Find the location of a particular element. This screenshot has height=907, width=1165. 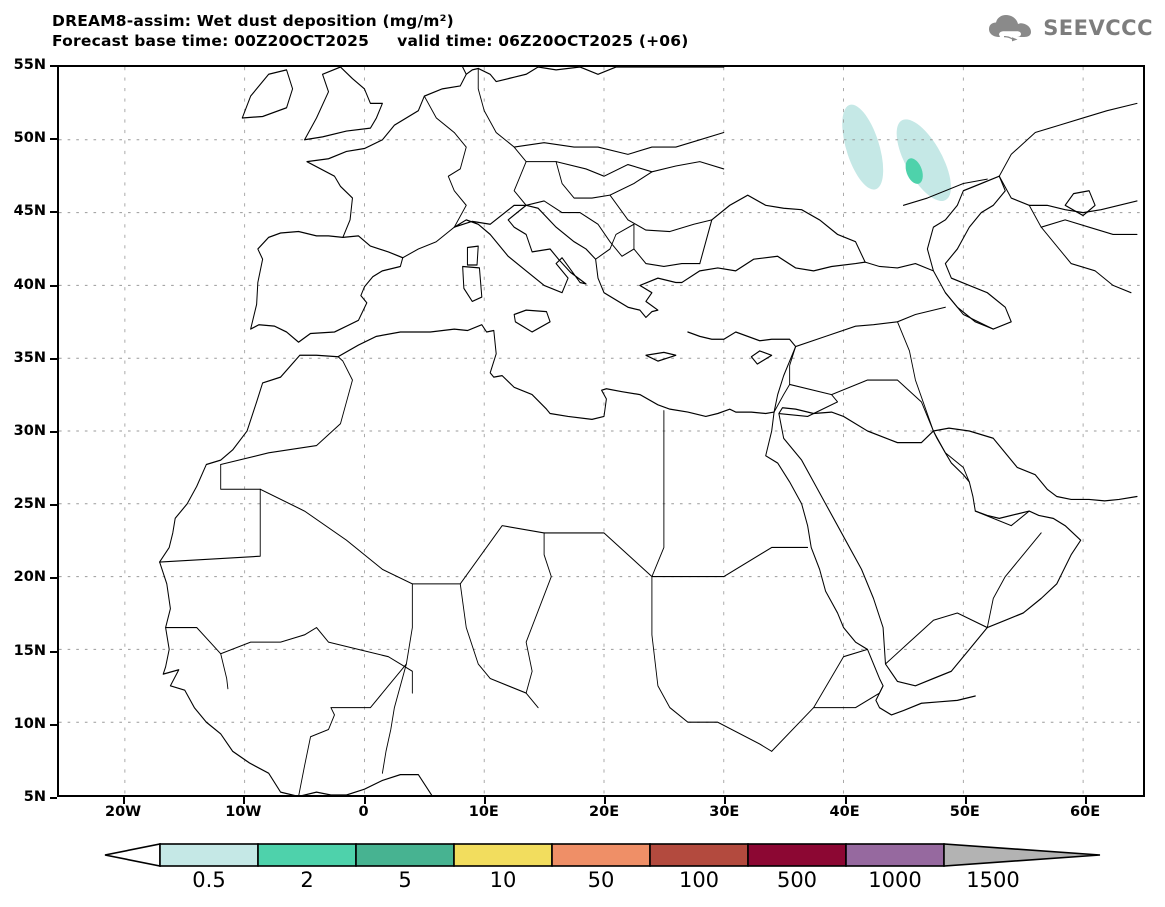

ethiopia-south-border is located at coordinates (827, 718).